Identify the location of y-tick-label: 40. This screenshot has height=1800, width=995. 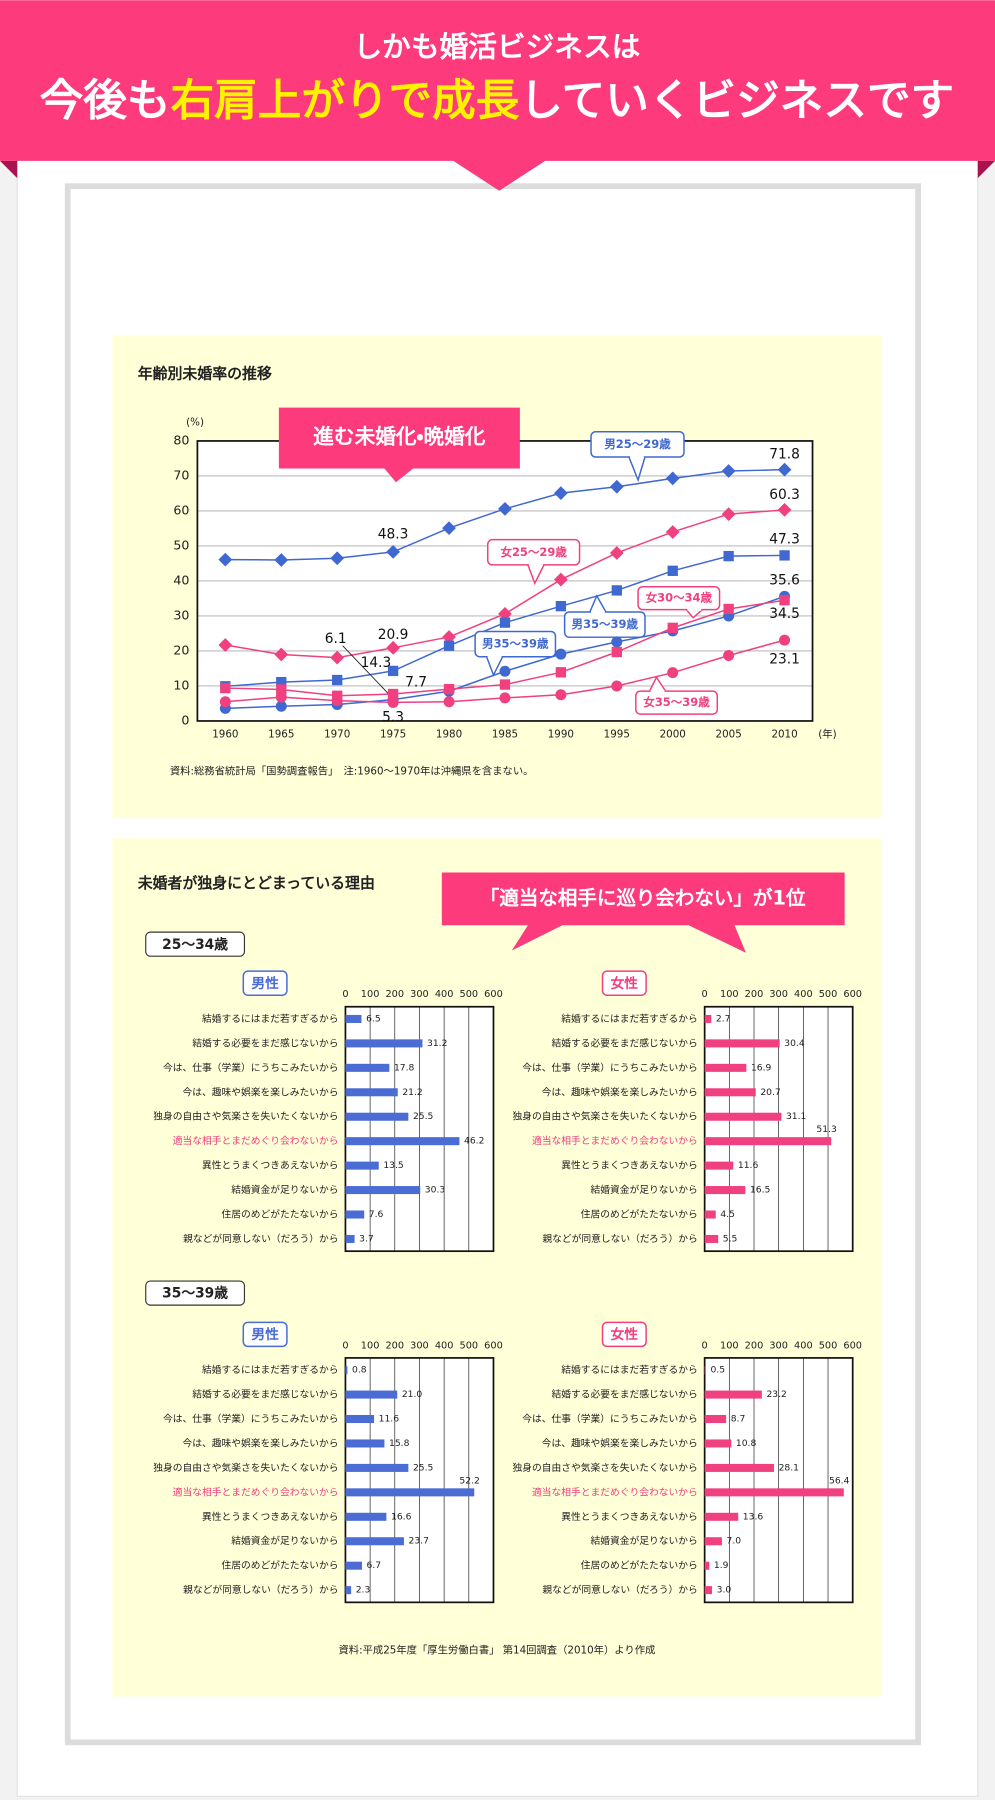
(181, 579).